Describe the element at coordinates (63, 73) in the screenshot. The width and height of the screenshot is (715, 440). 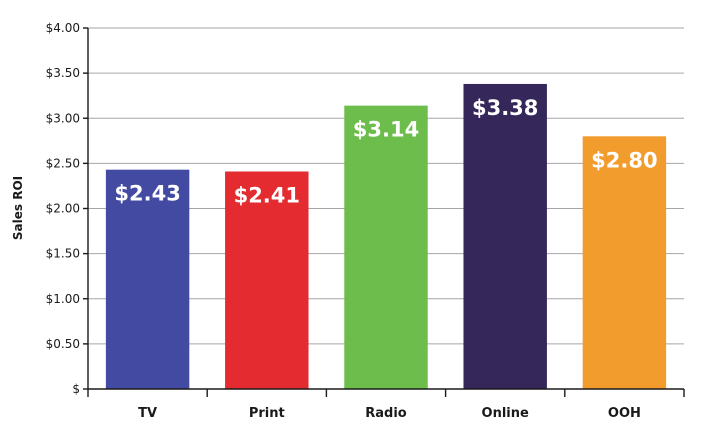
I see `y-tick-label: $3.50` at that location.